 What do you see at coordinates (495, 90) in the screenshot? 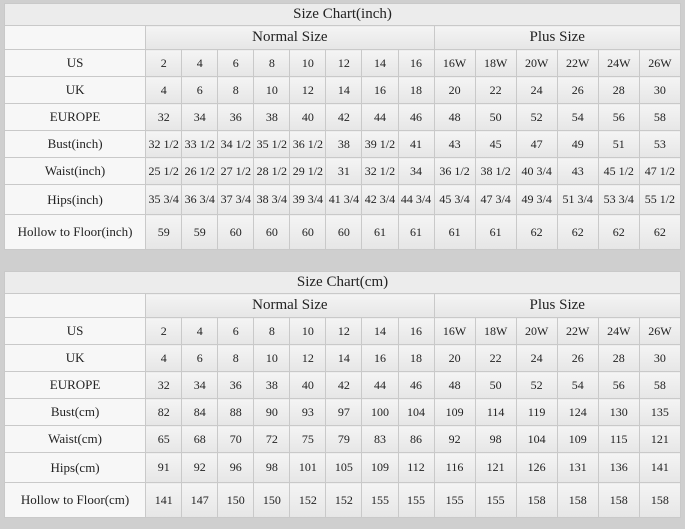
I see `size-value-cell: 22` at bounding box center [495, 90].